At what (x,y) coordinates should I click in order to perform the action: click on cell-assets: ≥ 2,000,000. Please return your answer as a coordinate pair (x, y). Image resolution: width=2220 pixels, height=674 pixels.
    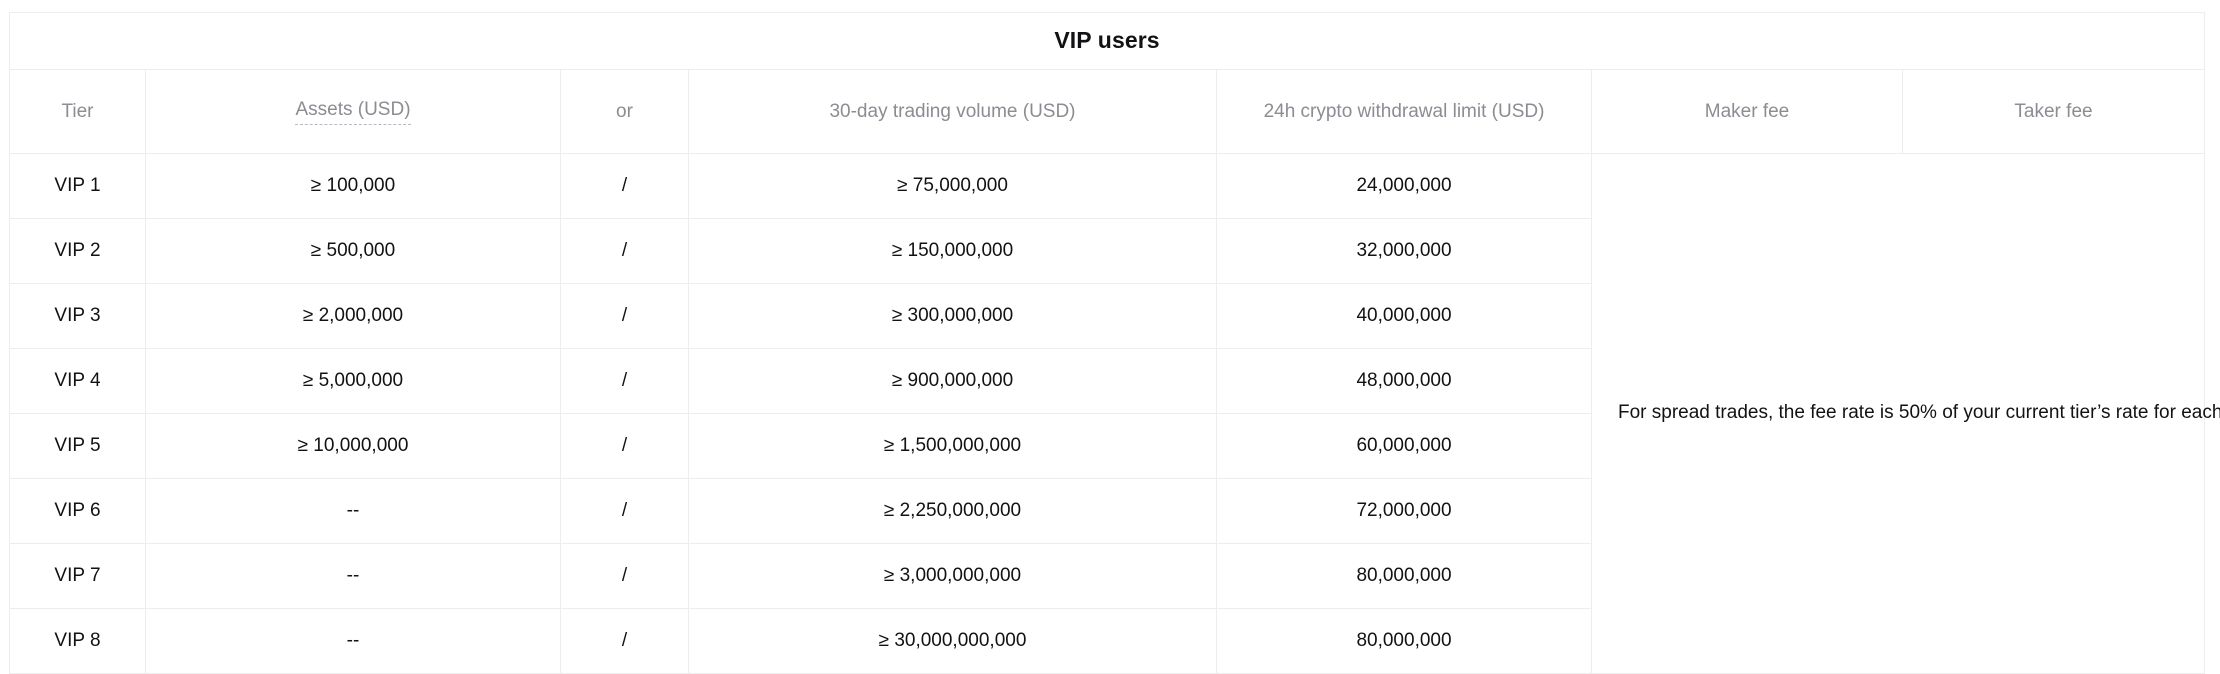
    Looking at the image, I should click on (353, 316).